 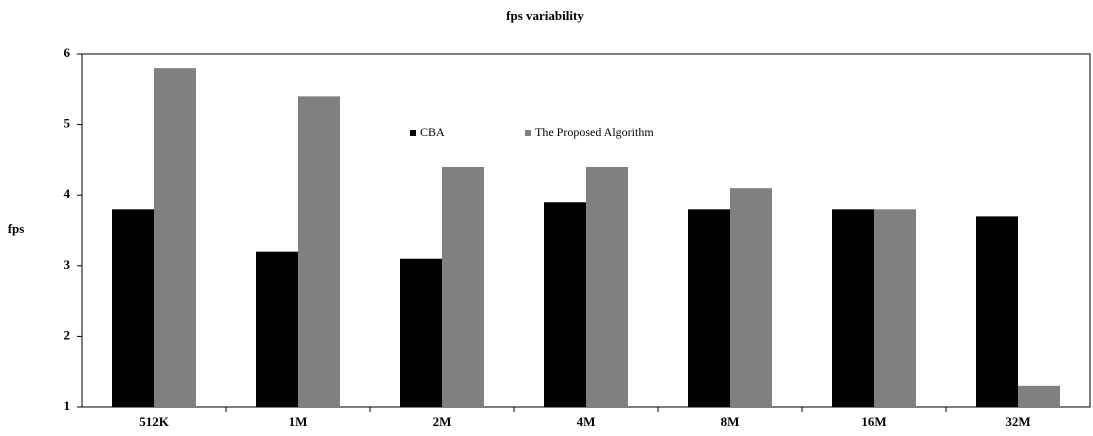 I want to click on y-tick-label: 1, so click(x=67, y=405).